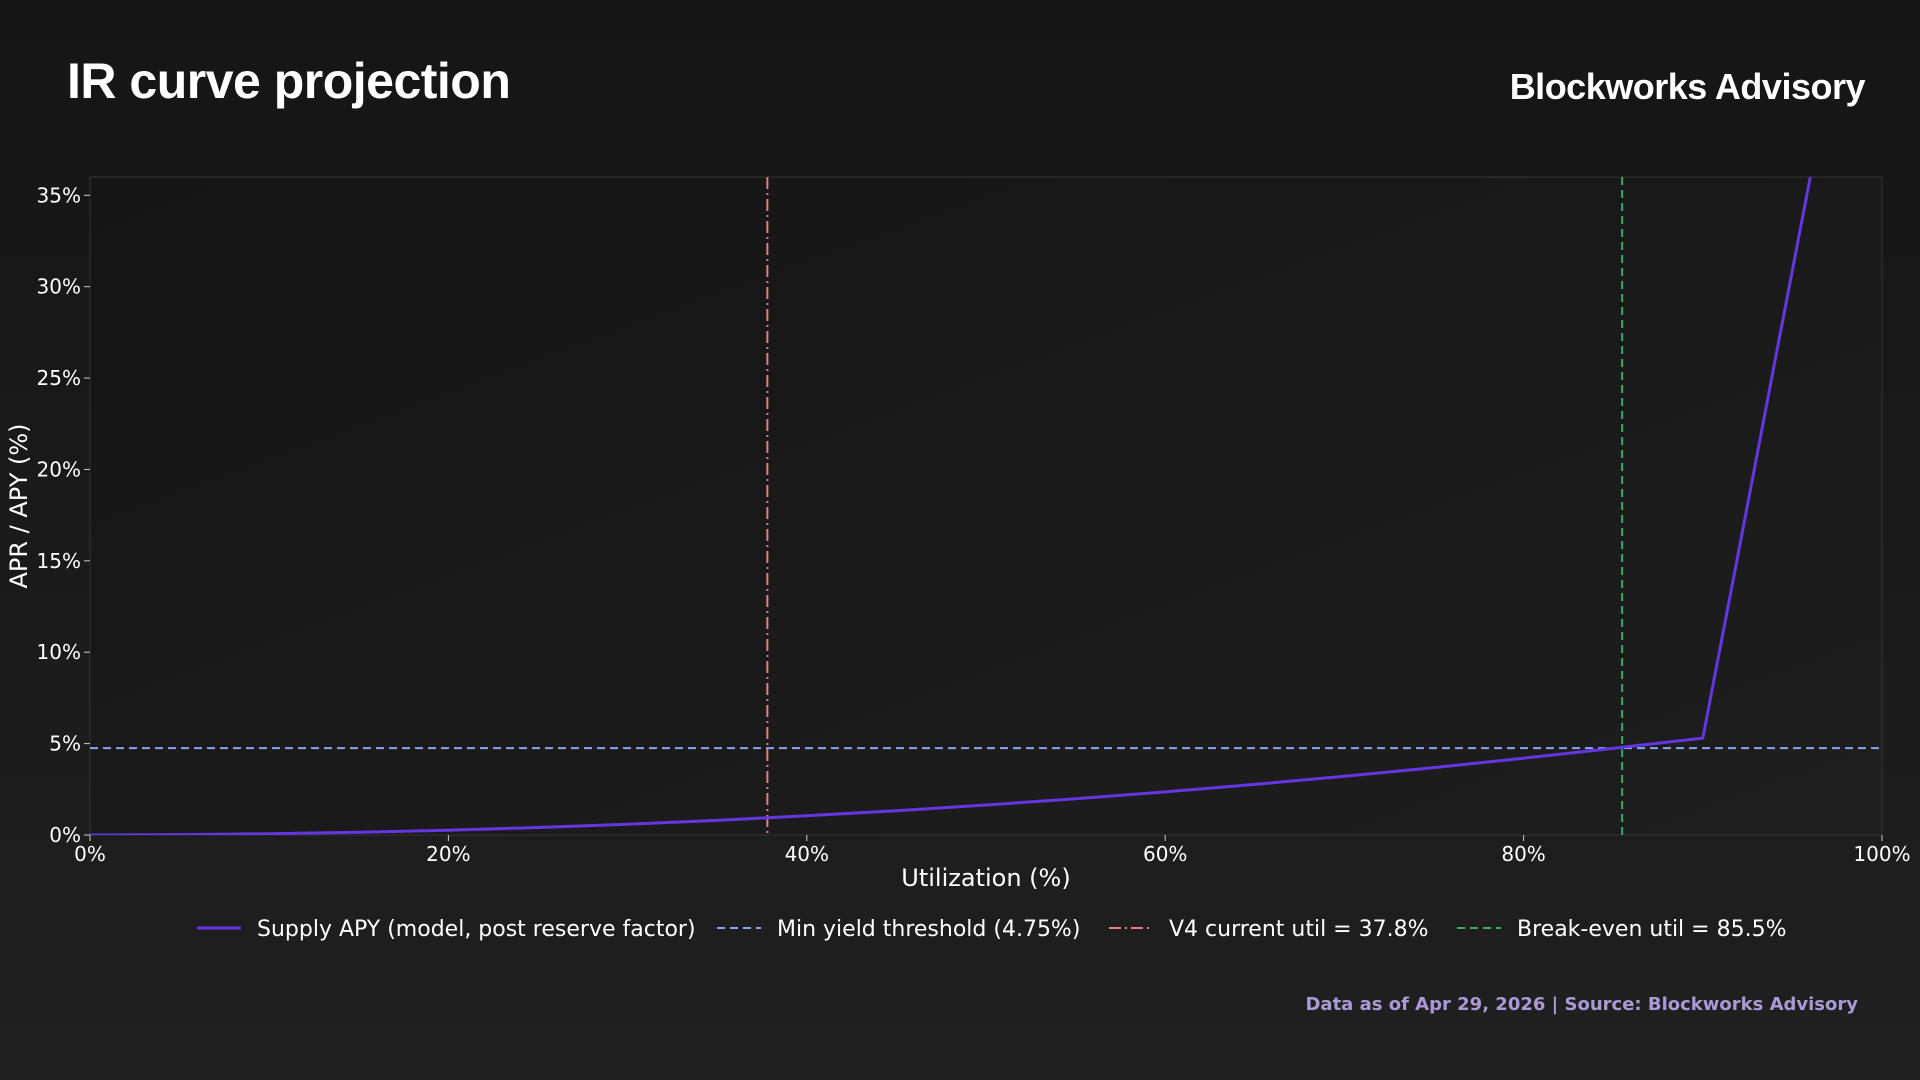  I want to click on x-tick-label: 40%, so click(807, 854).